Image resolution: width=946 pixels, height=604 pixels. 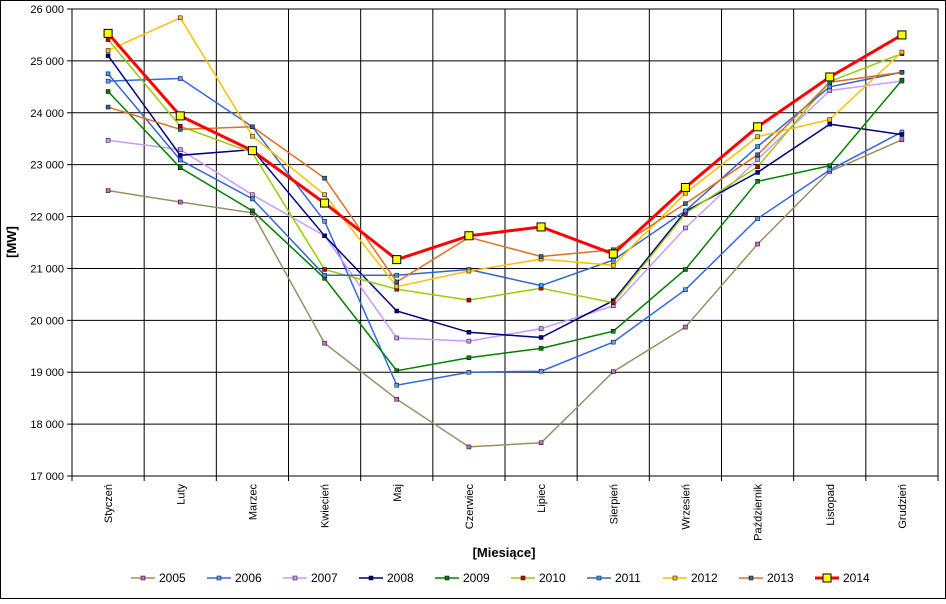 What do you see at coordinates (500, 578) in the screenshot?
I see `legend: 2005 2006 2007 2008 2009 2010 2011 2012 2013 2014` at bounding box center [500, 578].